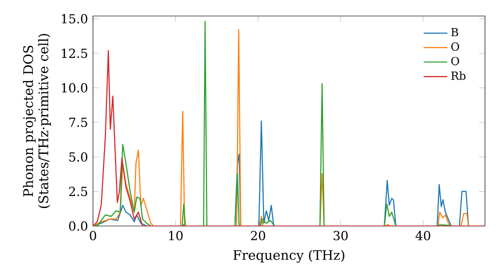 The width and height of the screenshot is (500, 280). I want to click on y-tick-label: 10.0, so click(75, 88).